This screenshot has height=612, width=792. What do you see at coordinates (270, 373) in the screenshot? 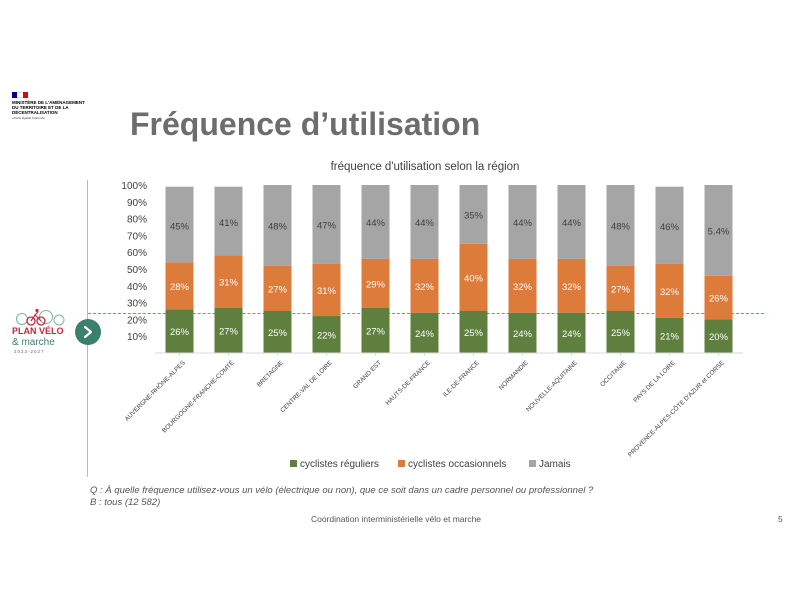
I see `x-tick-label: BRETAGNE` at bounding box center [270, 373].